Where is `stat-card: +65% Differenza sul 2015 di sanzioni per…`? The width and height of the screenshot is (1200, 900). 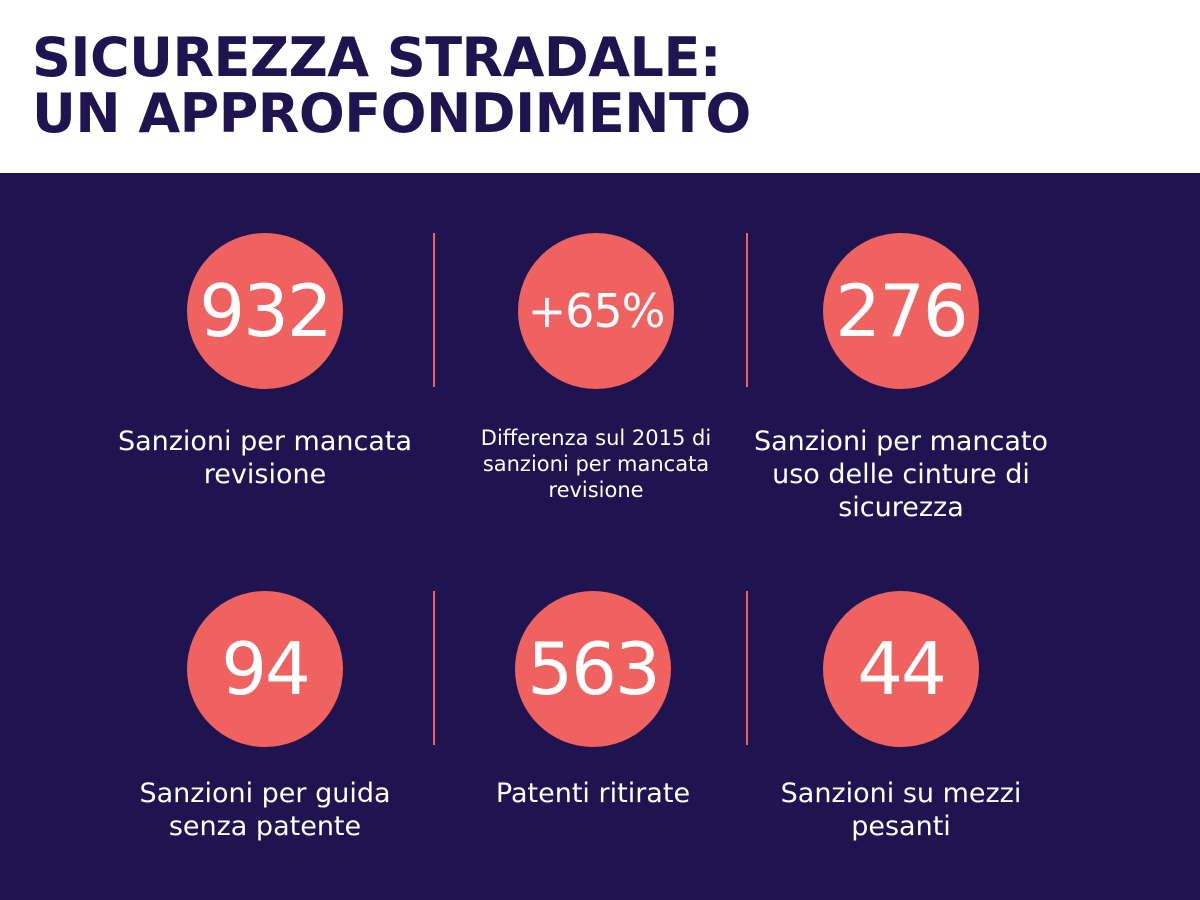
stat-card: +65% Differenza sul 2015 di sanzioni per… is located at coordinates (596, 368).